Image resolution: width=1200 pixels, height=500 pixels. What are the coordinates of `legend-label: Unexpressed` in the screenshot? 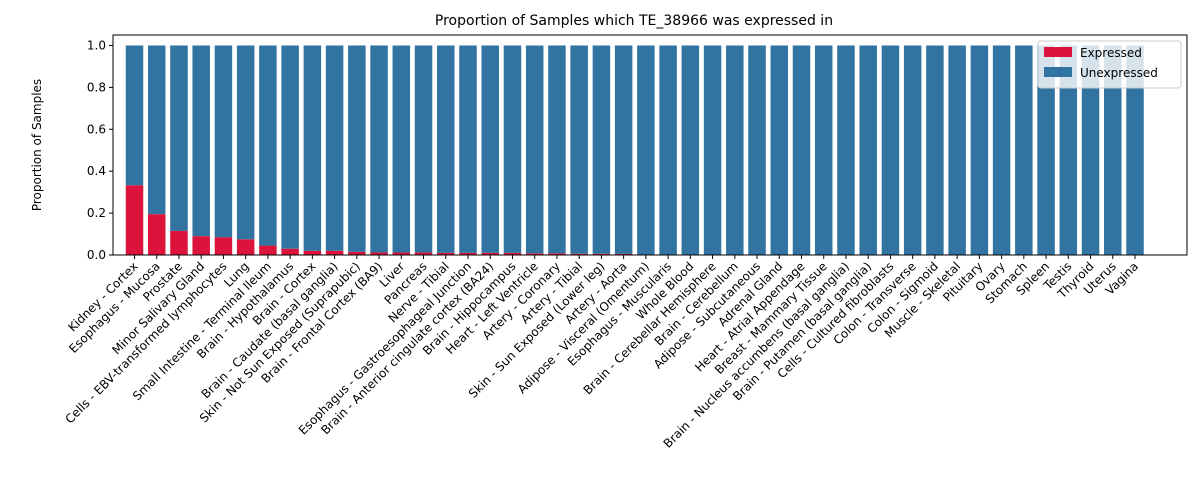 It's located at (1119, 73).